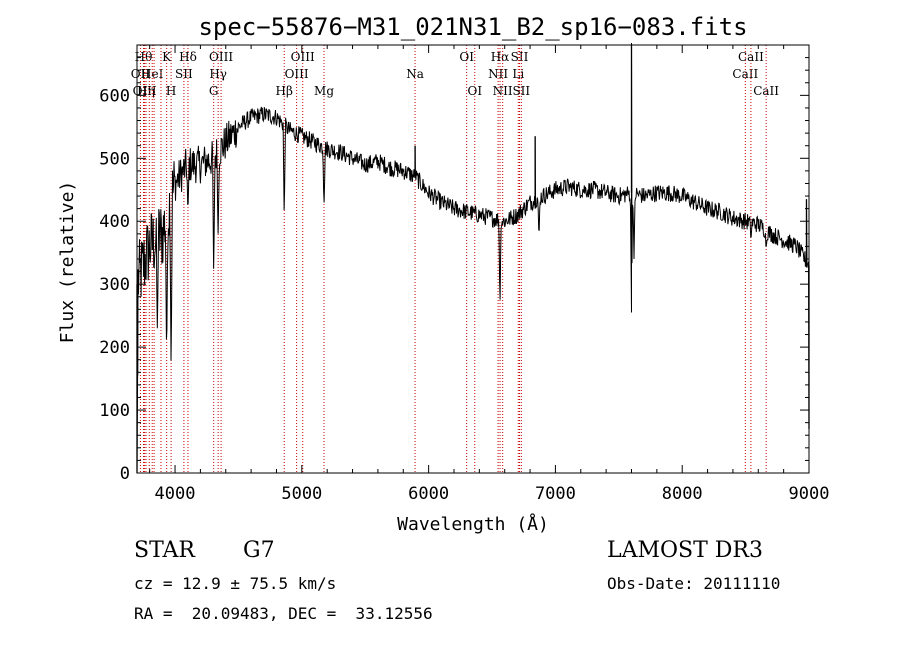 The image size is (900, 649). What do you see at coordinates (301, 494) in the screenshot?
I see `x-tick-label: 5000` at bounding box center [301, 494].